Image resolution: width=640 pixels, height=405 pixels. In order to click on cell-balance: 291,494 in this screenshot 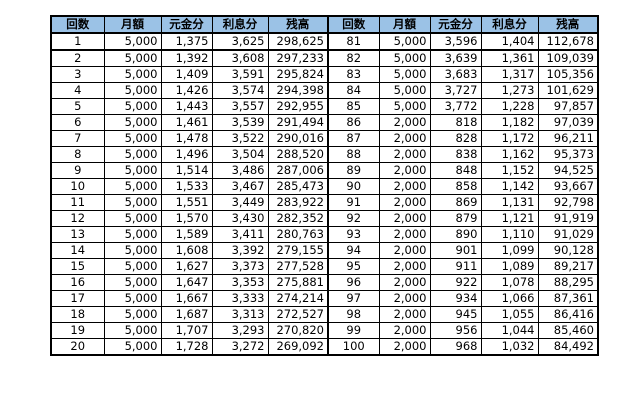, I will do `click(298, 122)`.